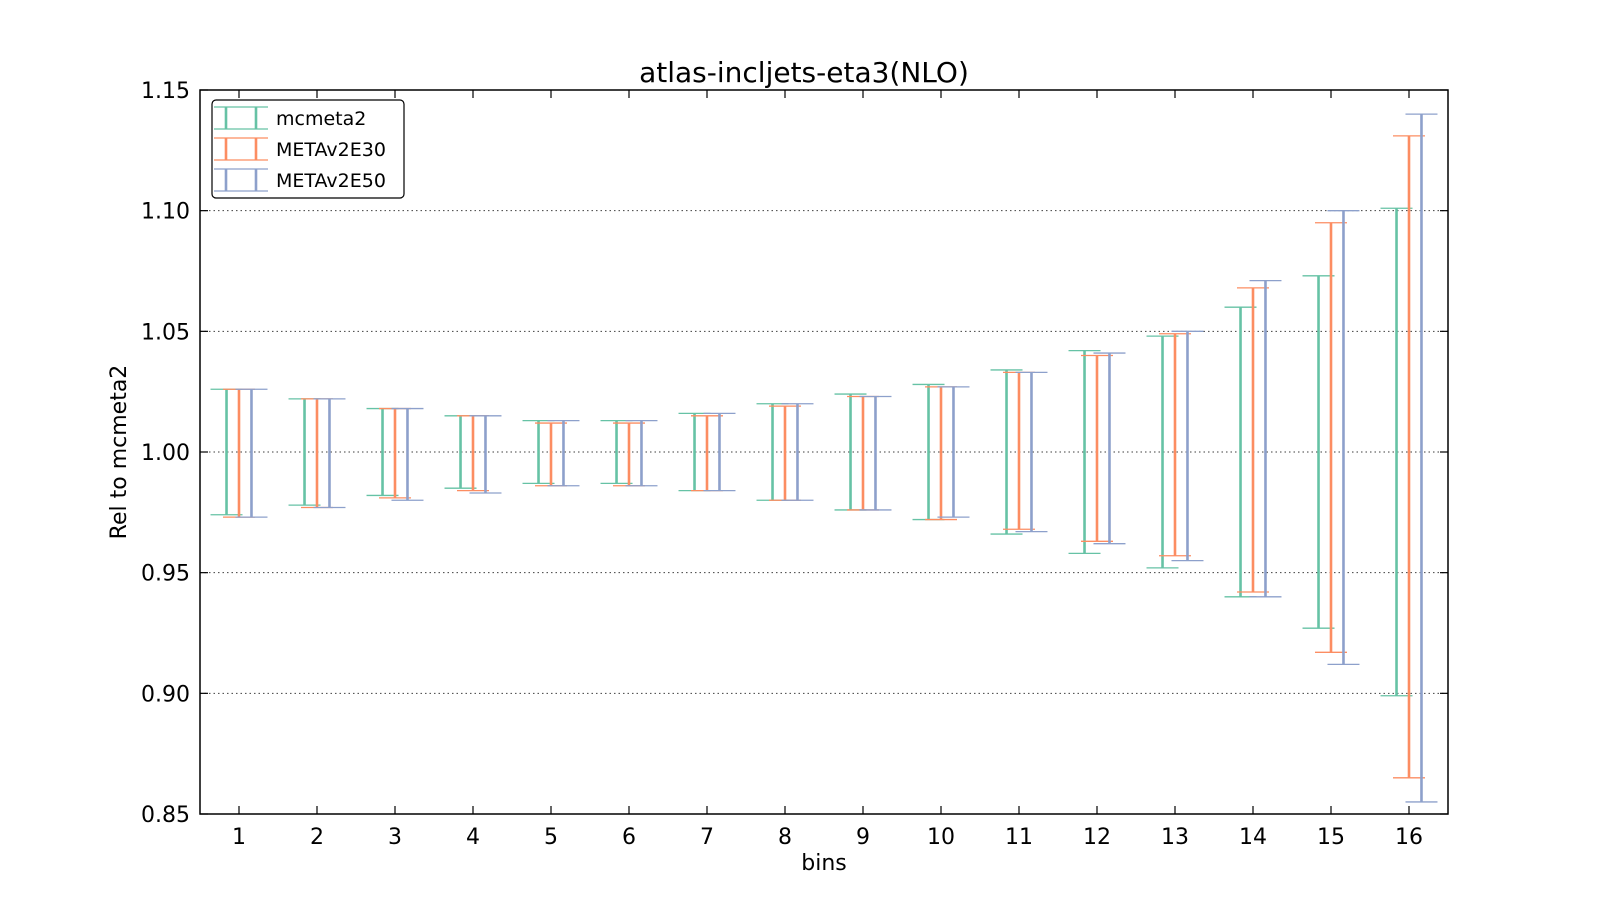  I want to click on x-tick-label: 13, so click(1175, 837).